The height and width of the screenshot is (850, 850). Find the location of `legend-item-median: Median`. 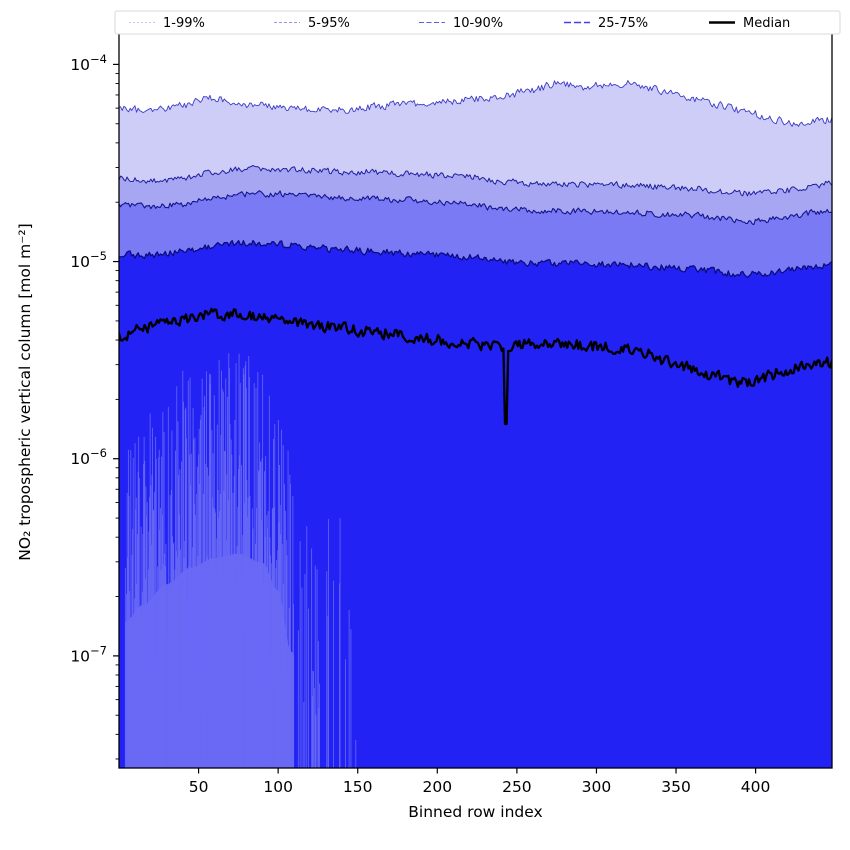

legend-item-median: Median is located at coordinates (749, 23).